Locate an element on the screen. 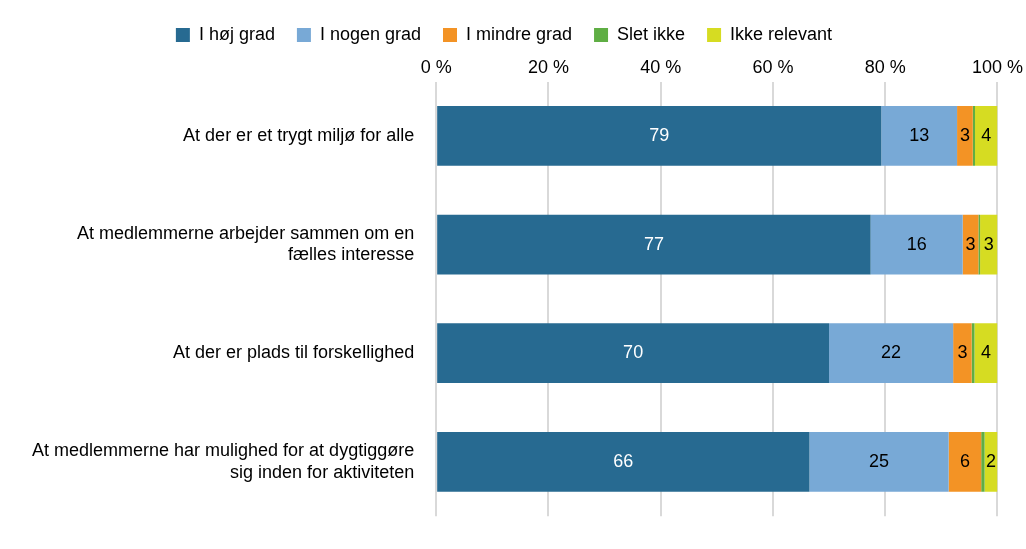 Image resolution: width=1026 pixels, height=549 pixels. category-label: sig inden for aktiviteten is located at coordinates (322, 471).